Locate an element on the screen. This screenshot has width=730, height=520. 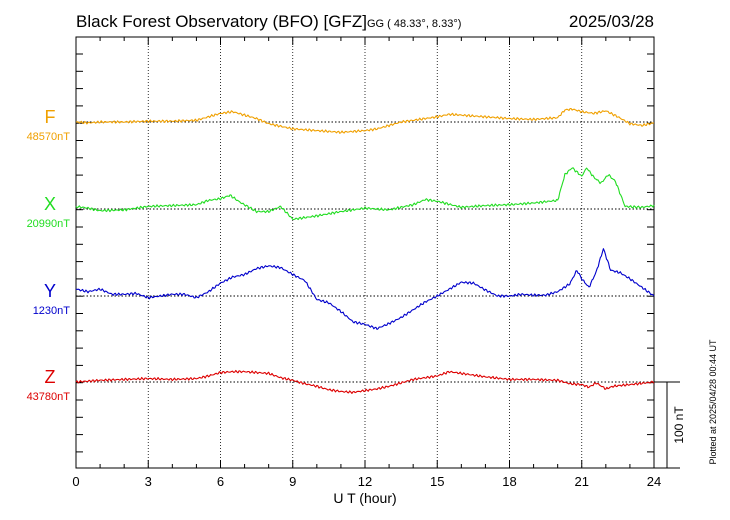
observatory-coordinates: GG ( 48.33°, 8.33°) is located at coordinates (414, 24).